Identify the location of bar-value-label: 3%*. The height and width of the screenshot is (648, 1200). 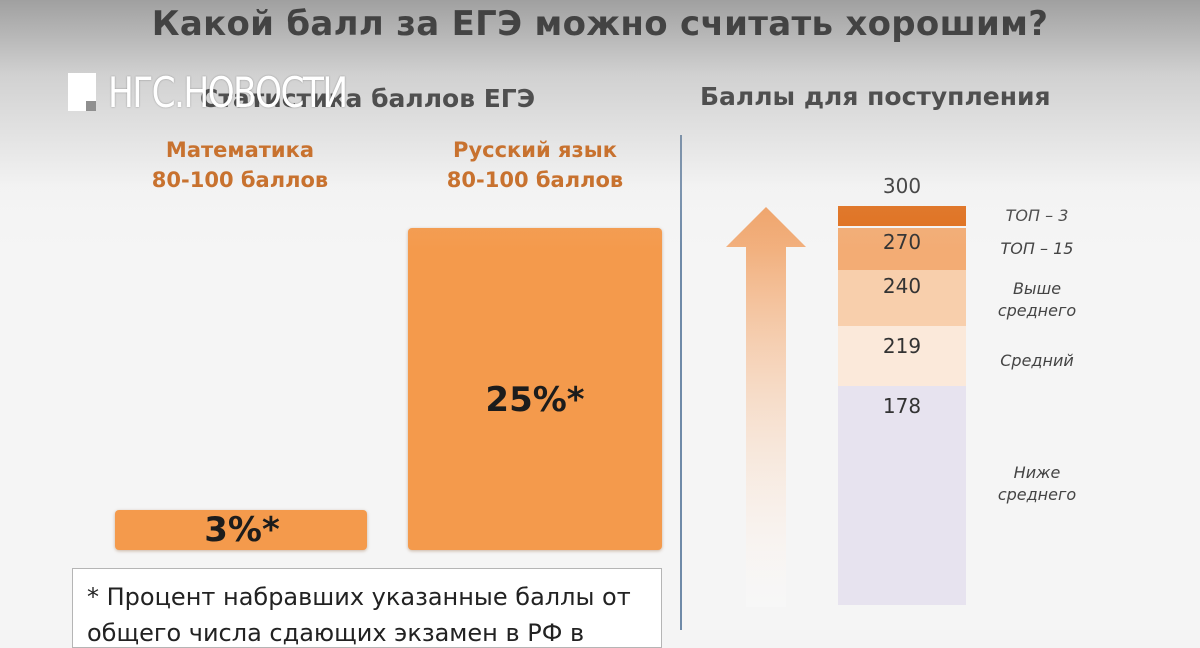
(242, 530).